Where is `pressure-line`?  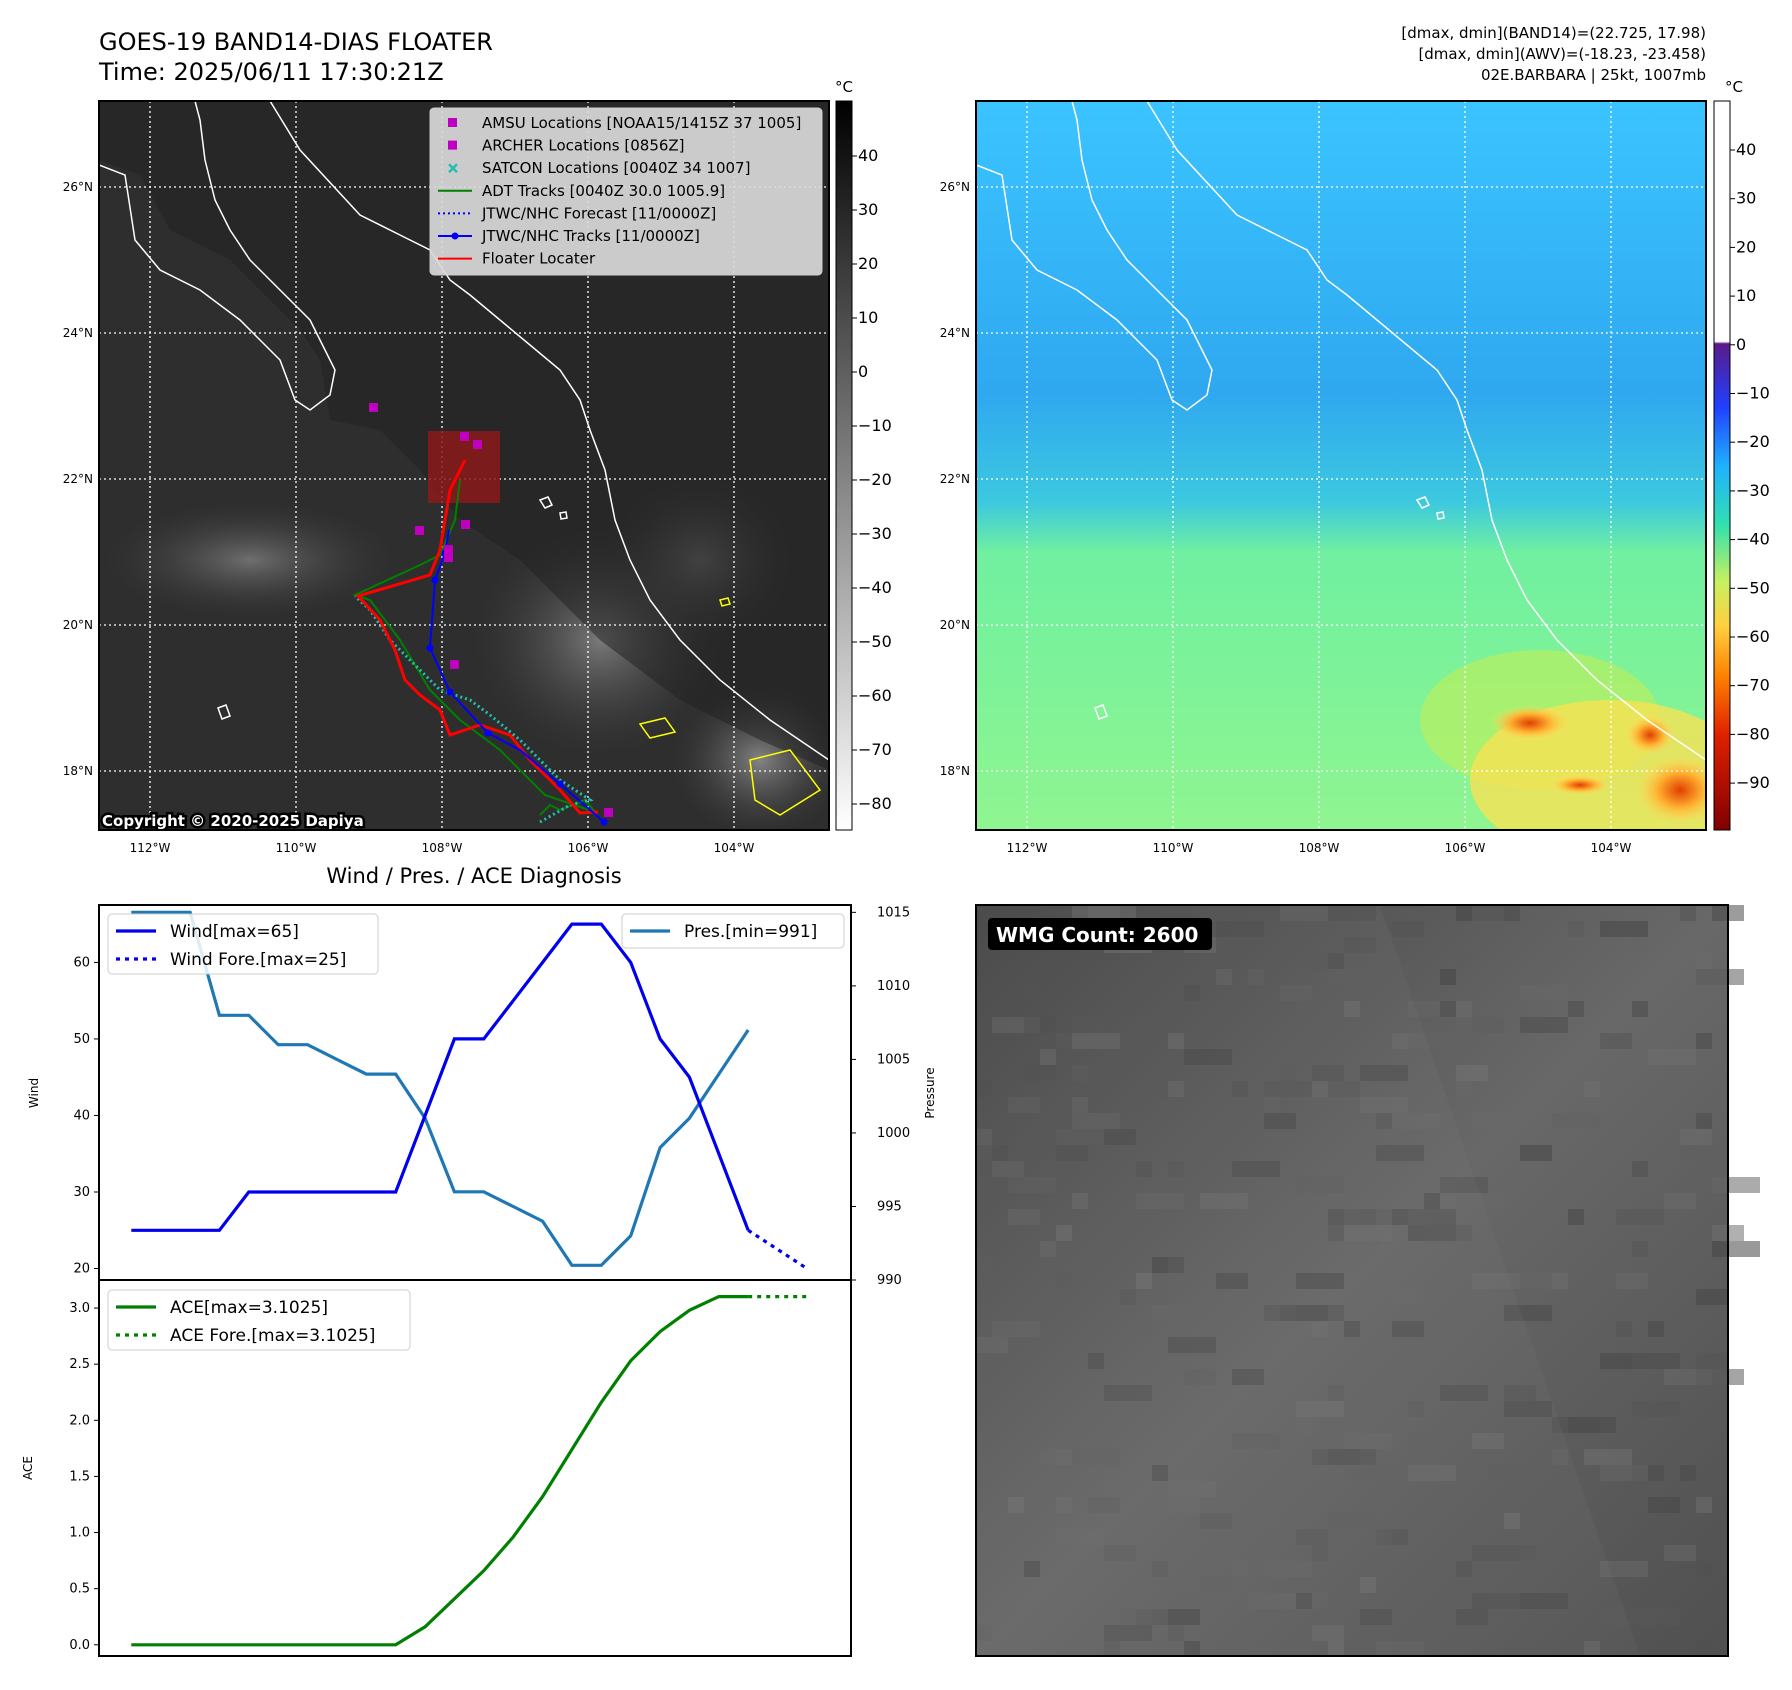 pressure-line is located at coordinates (440, 1088).